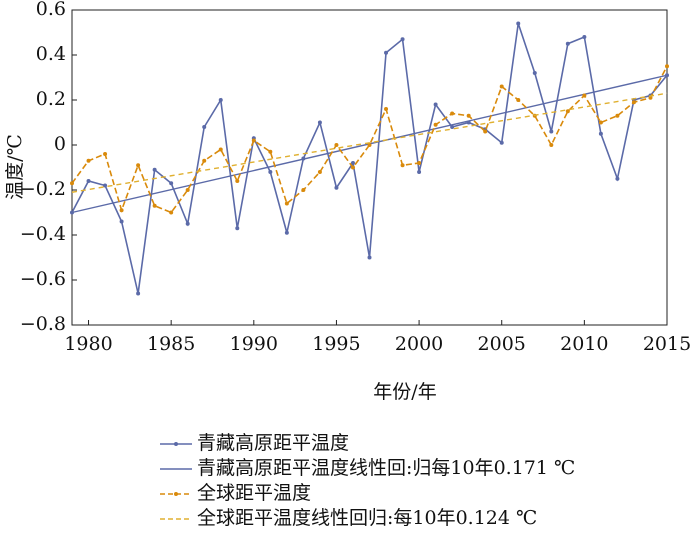  I want to click on legend-label: 青藏高原距平温度线性回:归每10年0.171 ℃, so click(386, 468).